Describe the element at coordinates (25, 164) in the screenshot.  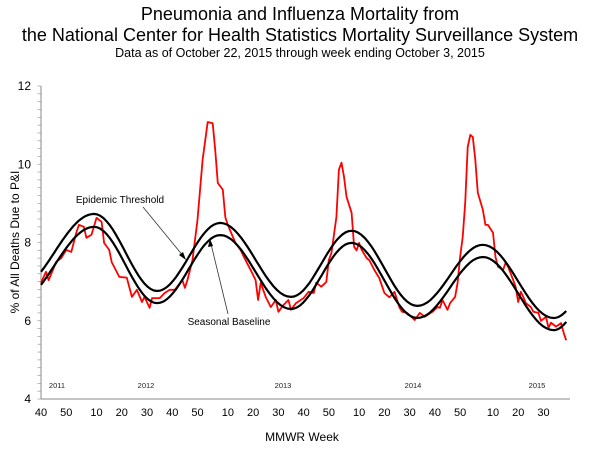
I see `y-tick-label: 10` at that location.